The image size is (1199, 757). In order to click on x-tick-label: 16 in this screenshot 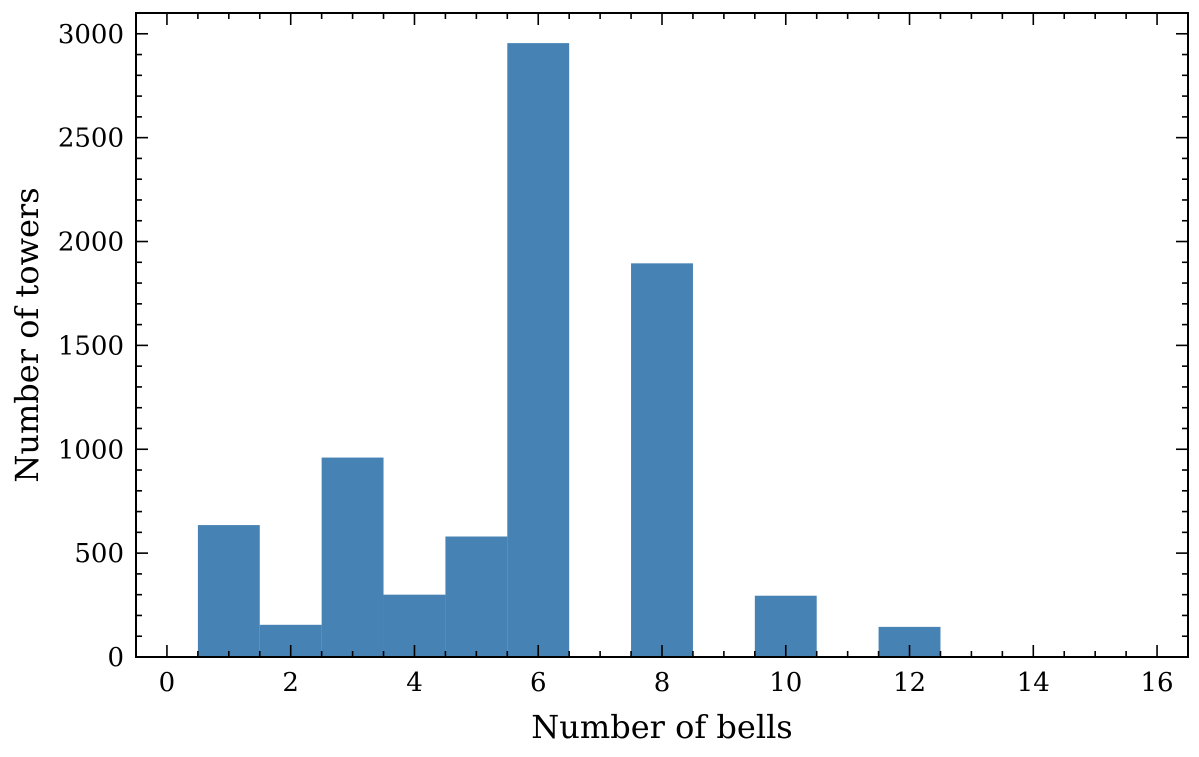, I will do `click(1157, 683)`.